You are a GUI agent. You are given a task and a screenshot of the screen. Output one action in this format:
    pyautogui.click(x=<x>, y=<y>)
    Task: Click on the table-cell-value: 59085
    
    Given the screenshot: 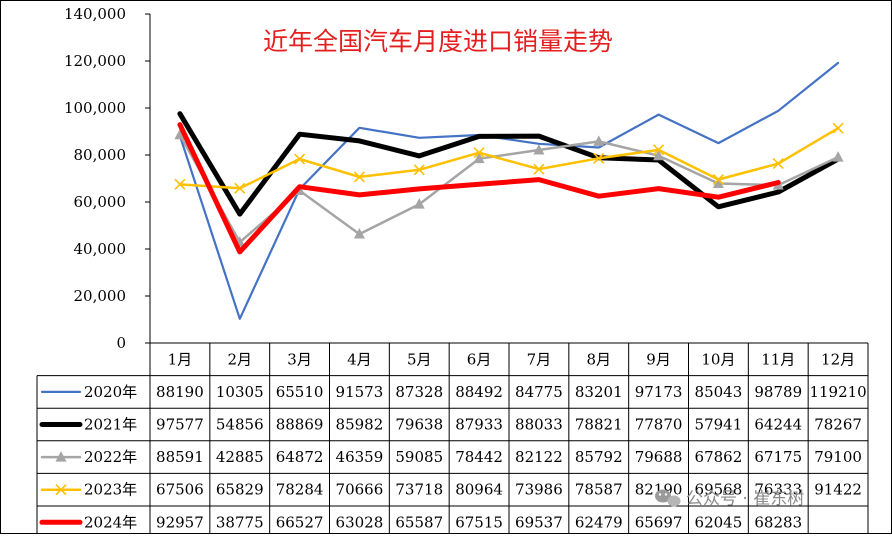 What is the action you would take?
    pyautogui.click(x=419, y=457)
    